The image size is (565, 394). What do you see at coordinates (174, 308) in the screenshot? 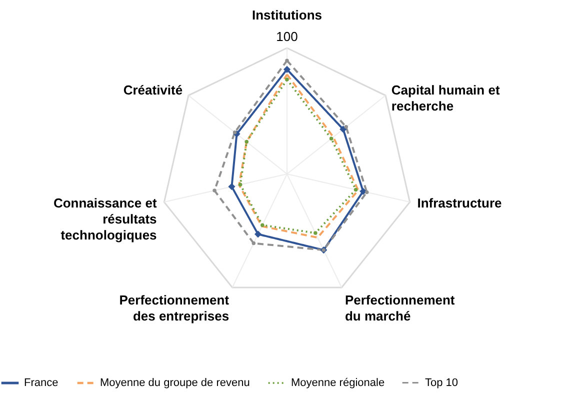
I see `spoke-label: Perfectionnement des entreprises` at bounding box center [174, 308].